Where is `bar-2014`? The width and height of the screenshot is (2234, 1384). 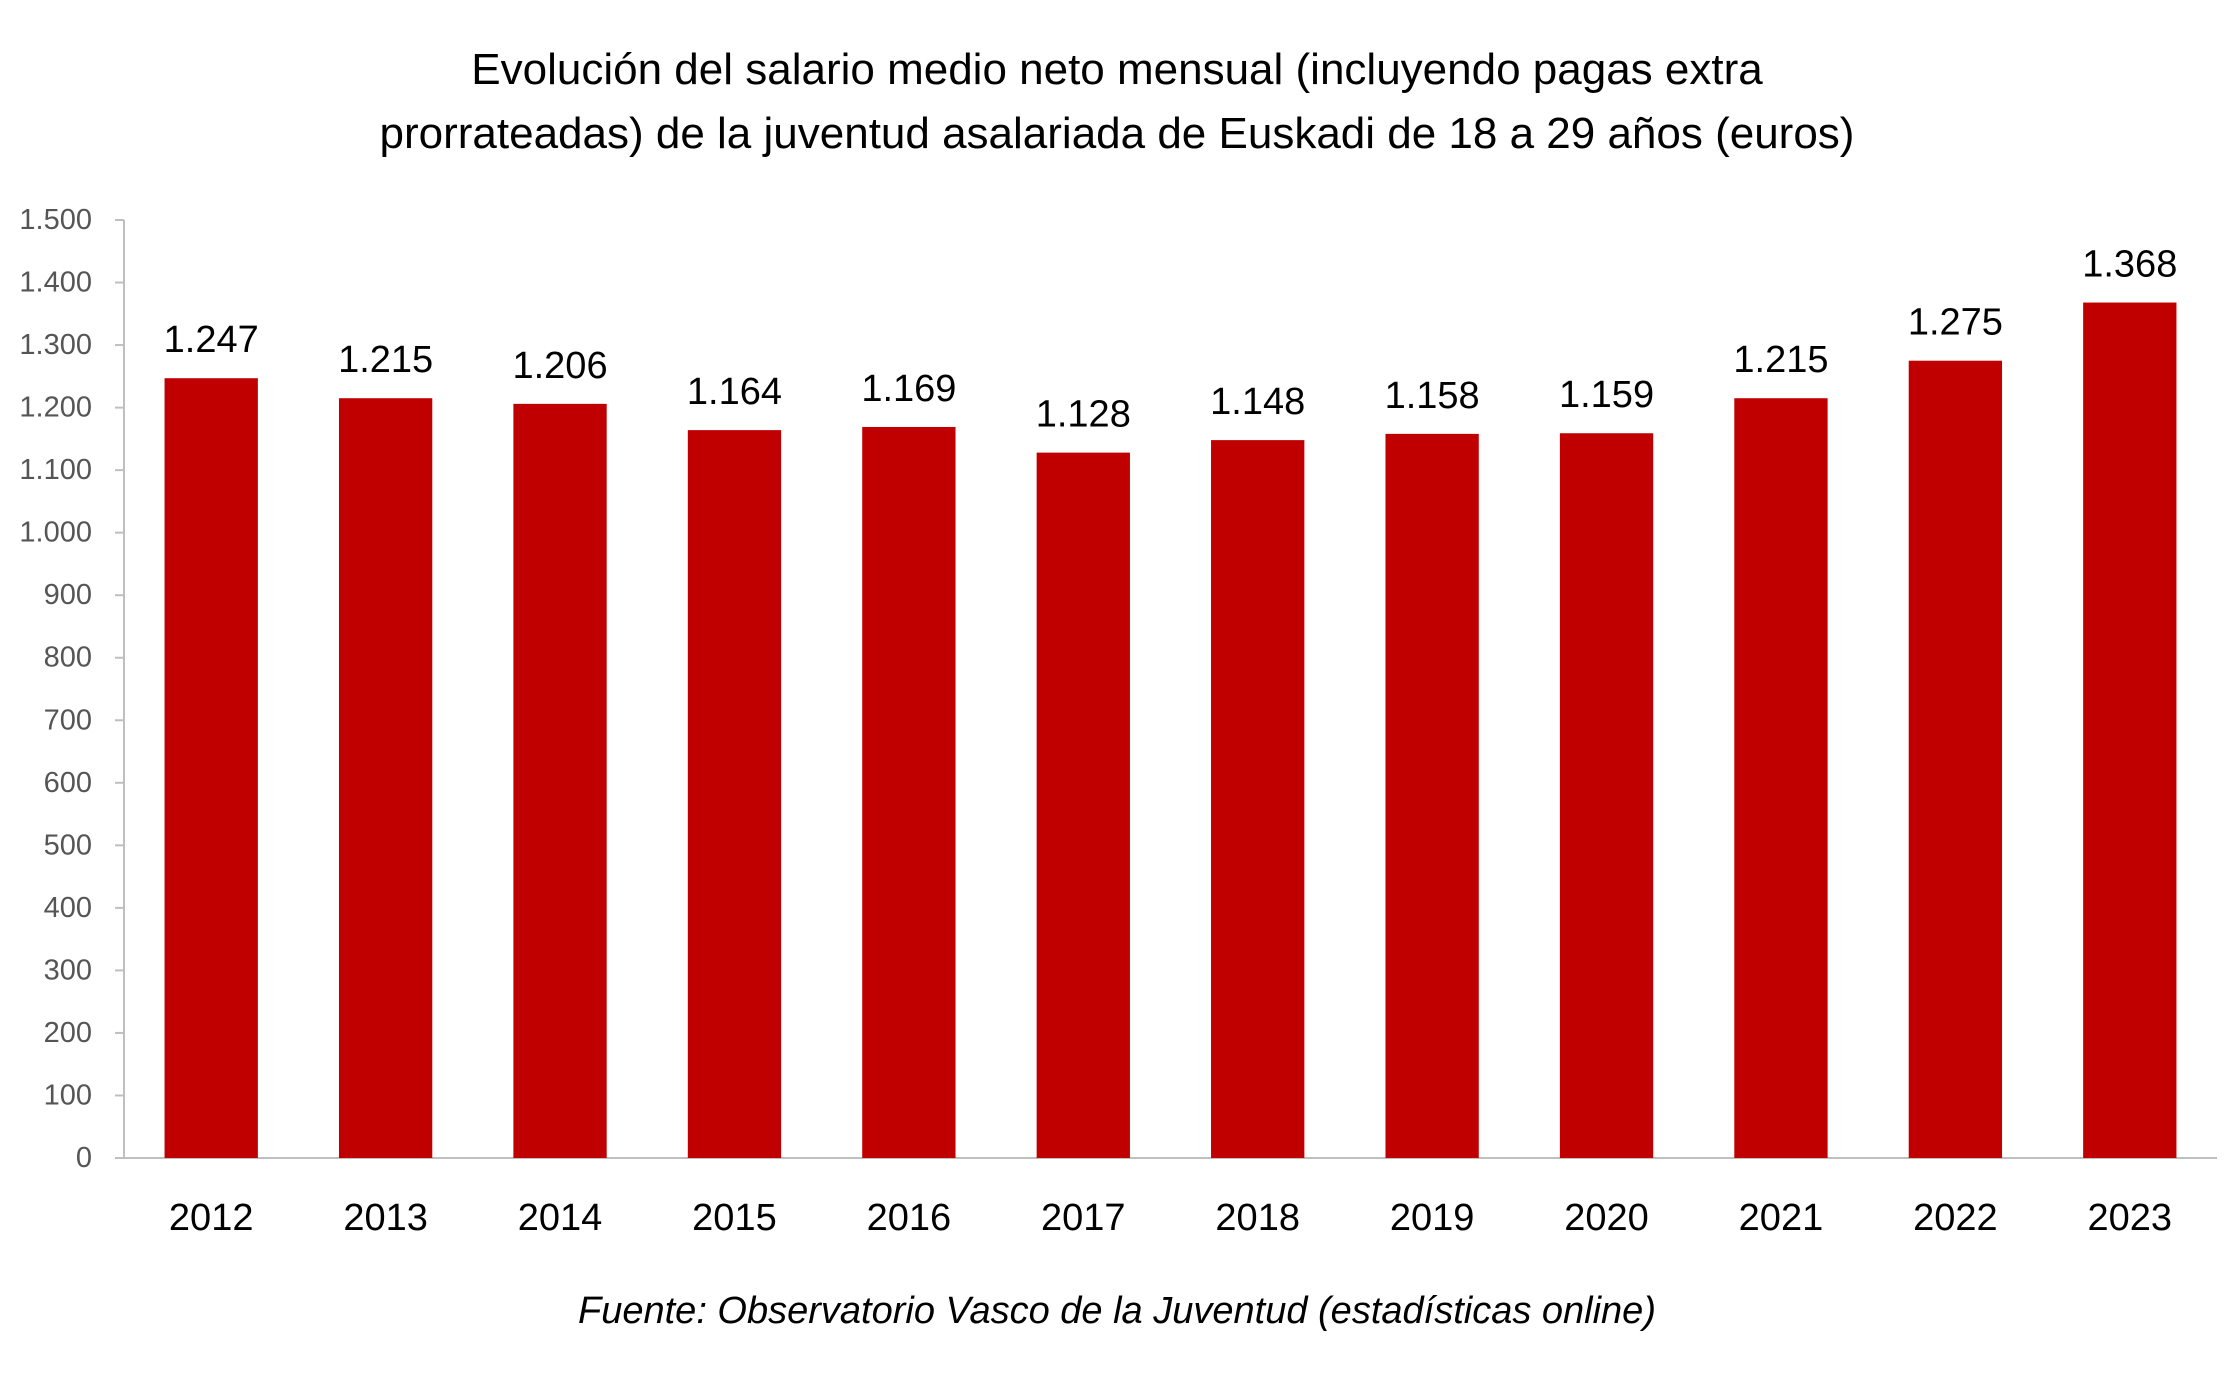
bar-2014 is located at coordinates (560, 780).